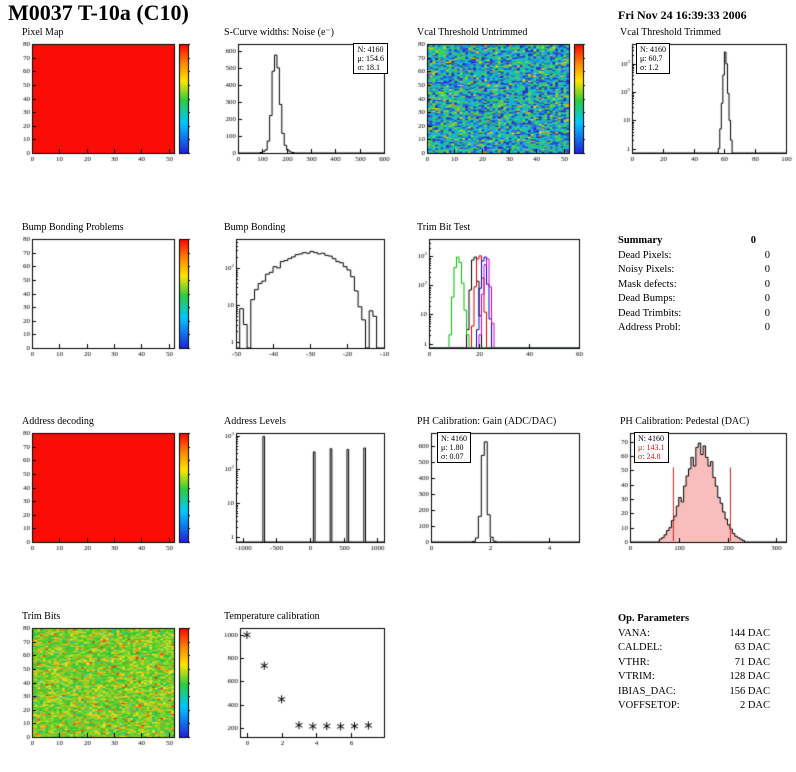 The image size is (796, 772). I want to click on summary-label: Noisy Pixels:, so click(646, 269).